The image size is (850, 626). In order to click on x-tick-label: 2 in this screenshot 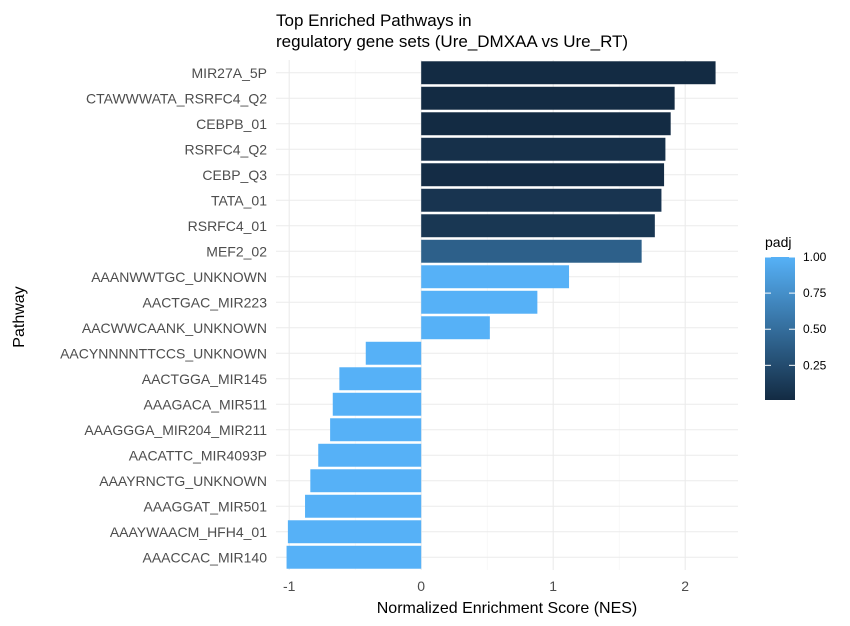, I will do `click(685, 586)`.